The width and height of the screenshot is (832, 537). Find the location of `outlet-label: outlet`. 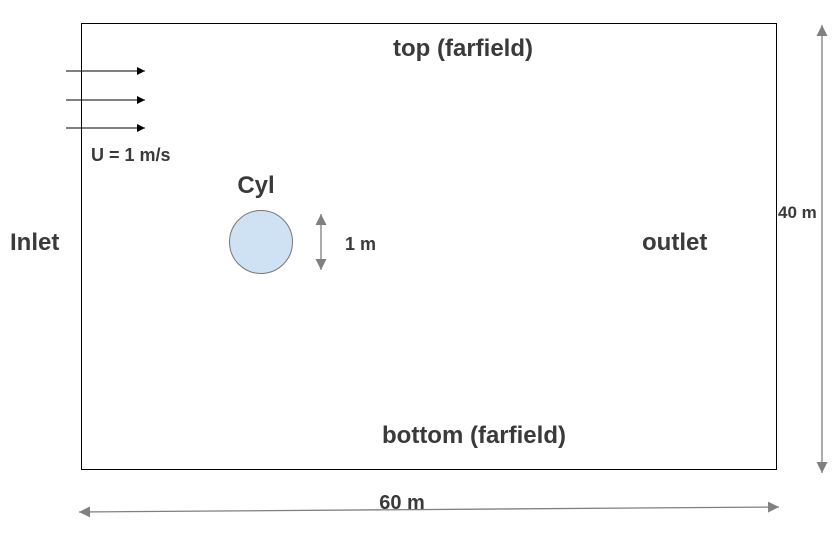

outlet-label: outlet is located at coordinates (674, 242).